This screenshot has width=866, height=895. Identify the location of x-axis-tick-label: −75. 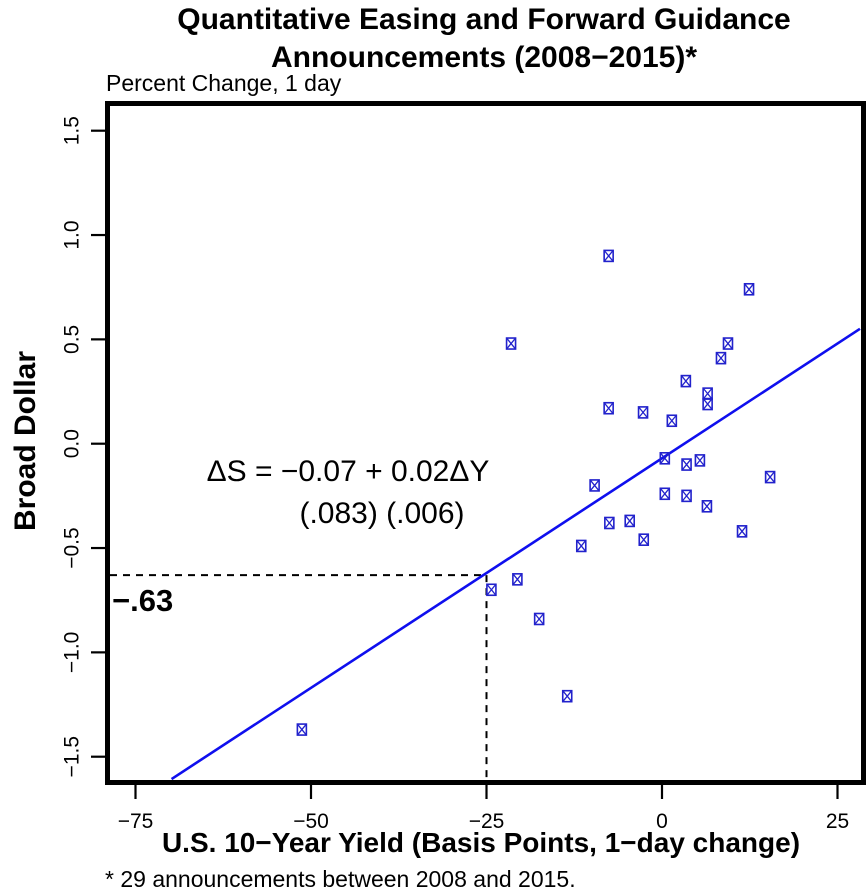
(136, 821).